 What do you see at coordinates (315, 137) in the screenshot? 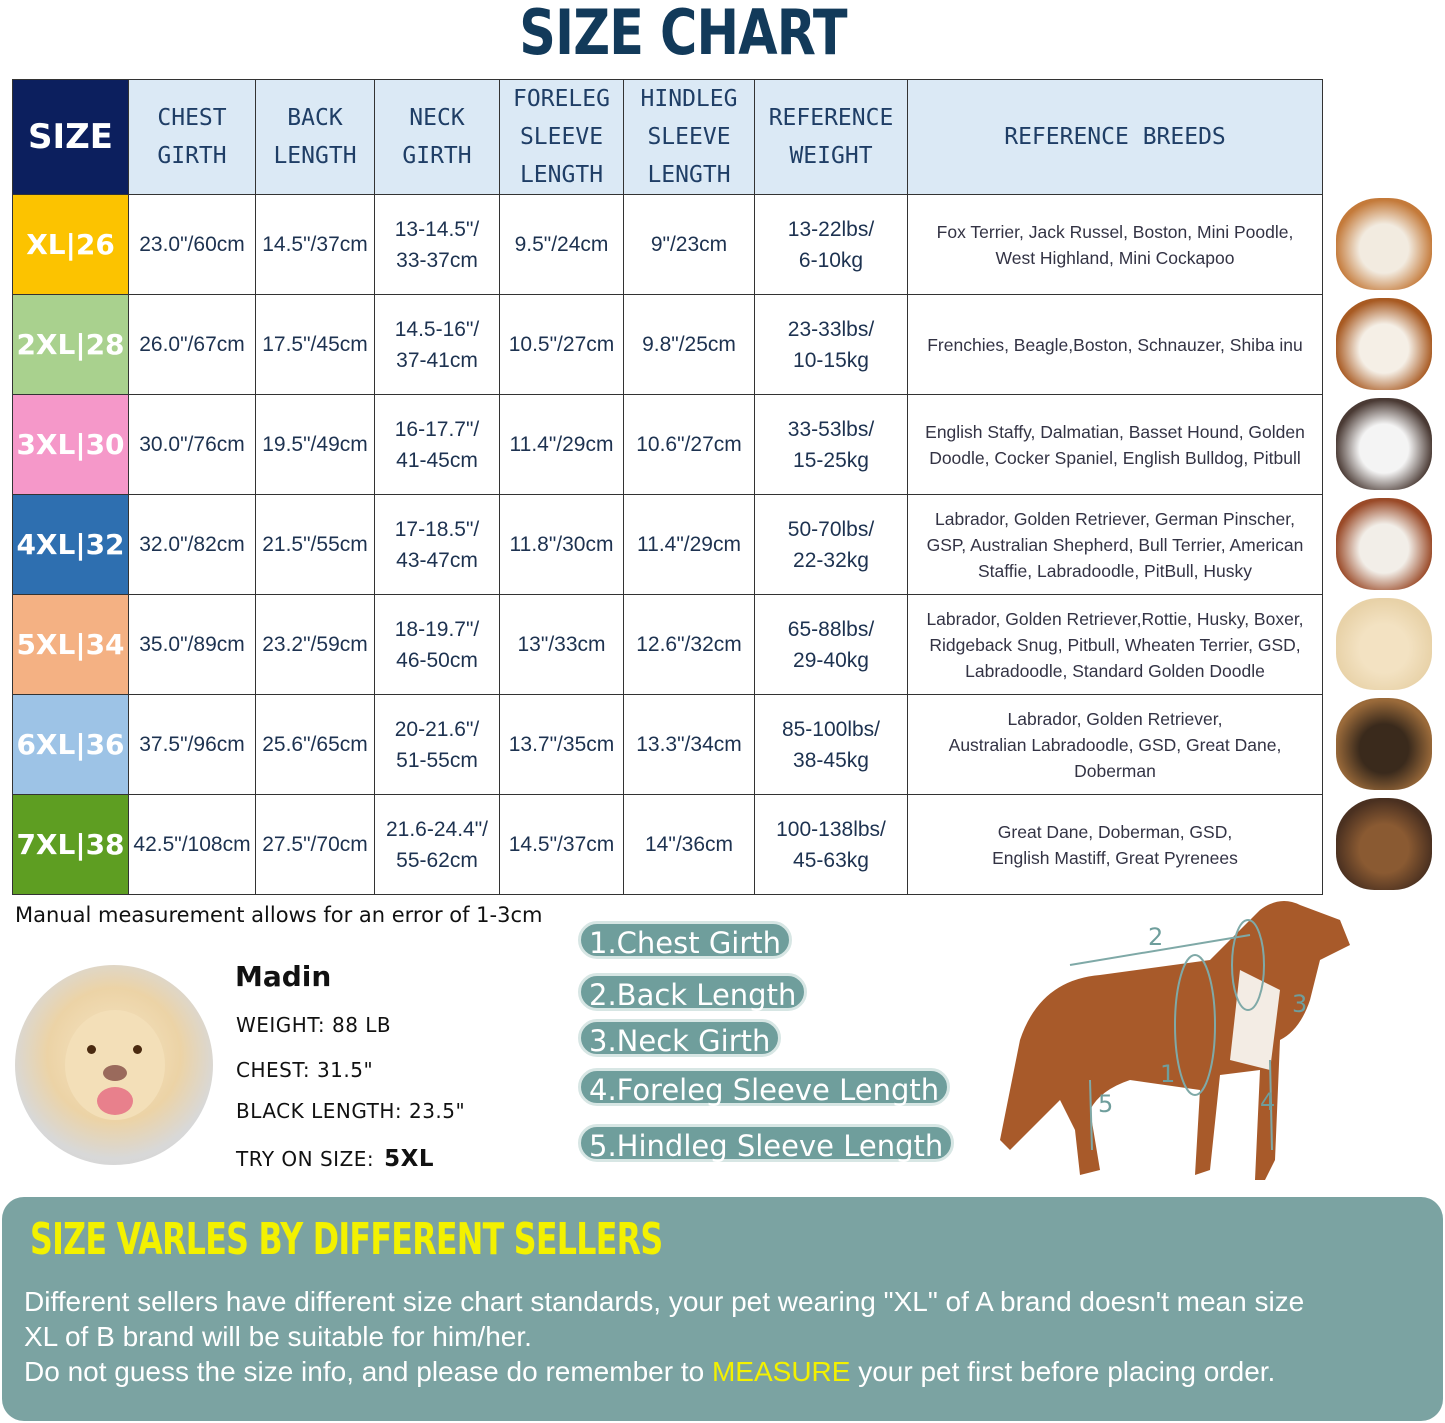
I see `column-header: BACK LENGTH` at bounding box center [315, 137].